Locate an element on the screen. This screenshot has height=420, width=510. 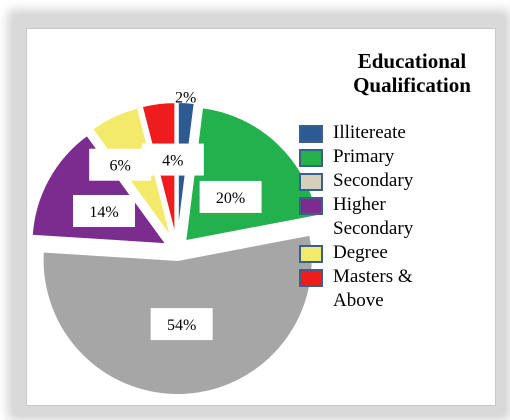
legend-label: Higher Secondary is located at coordinates (373, 216).